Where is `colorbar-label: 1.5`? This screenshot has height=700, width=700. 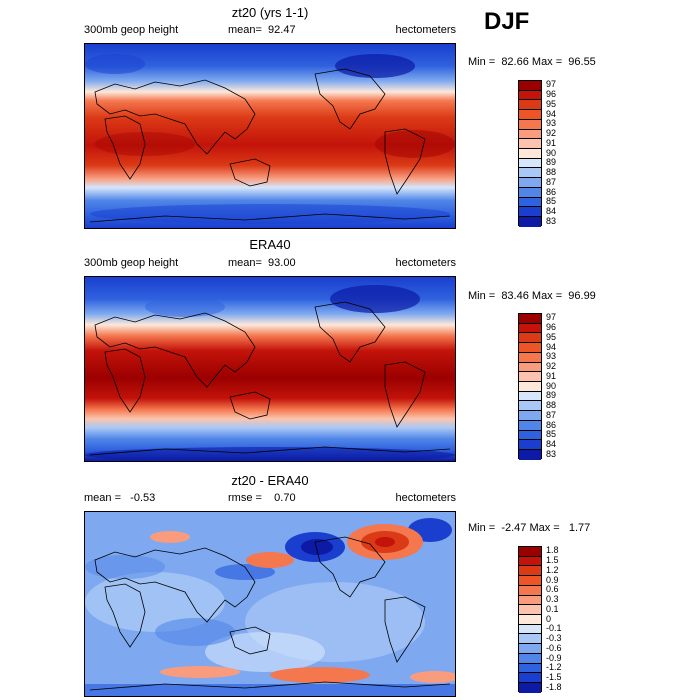 colorbar-label: 1.5 is located at coordinates (552, 560).